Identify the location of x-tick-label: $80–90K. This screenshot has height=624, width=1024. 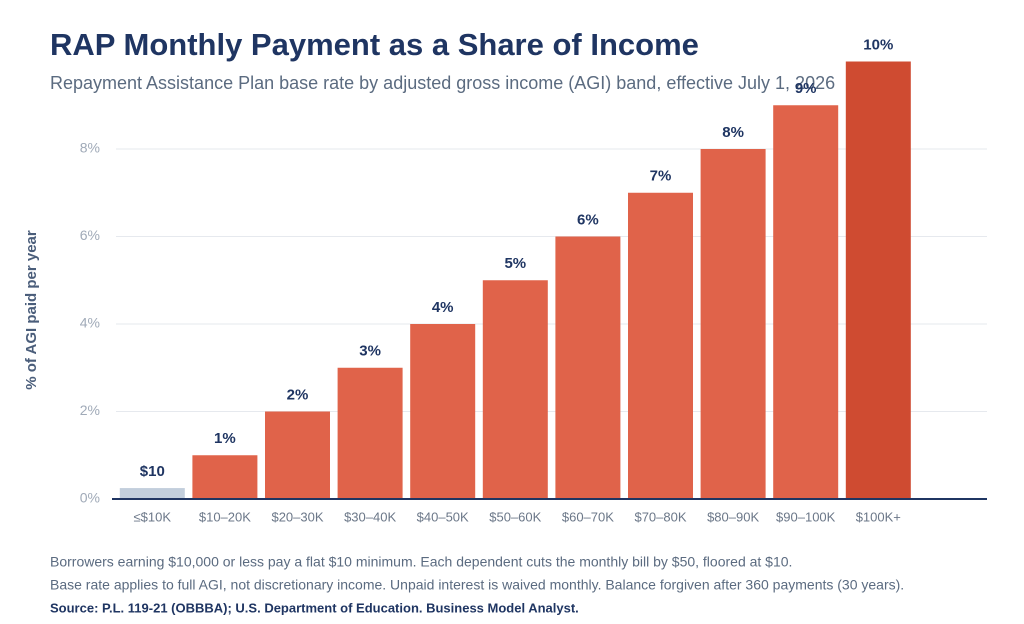
(733, 516).